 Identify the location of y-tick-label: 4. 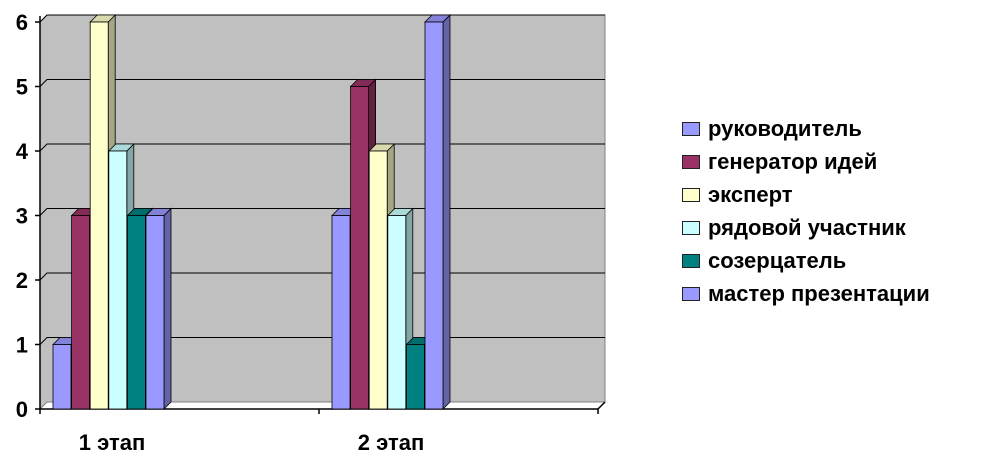
(22, 151).